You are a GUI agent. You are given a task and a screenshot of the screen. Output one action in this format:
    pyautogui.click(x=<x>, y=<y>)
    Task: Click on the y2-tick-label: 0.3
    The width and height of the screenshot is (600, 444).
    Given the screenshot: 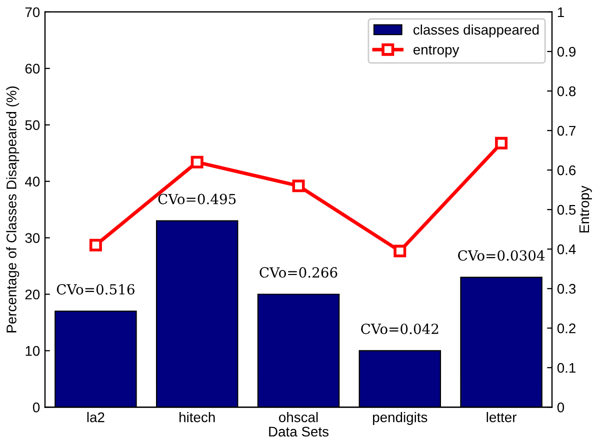 What is the action you would take?
    pyautogui.click(x=566, y=289)
    